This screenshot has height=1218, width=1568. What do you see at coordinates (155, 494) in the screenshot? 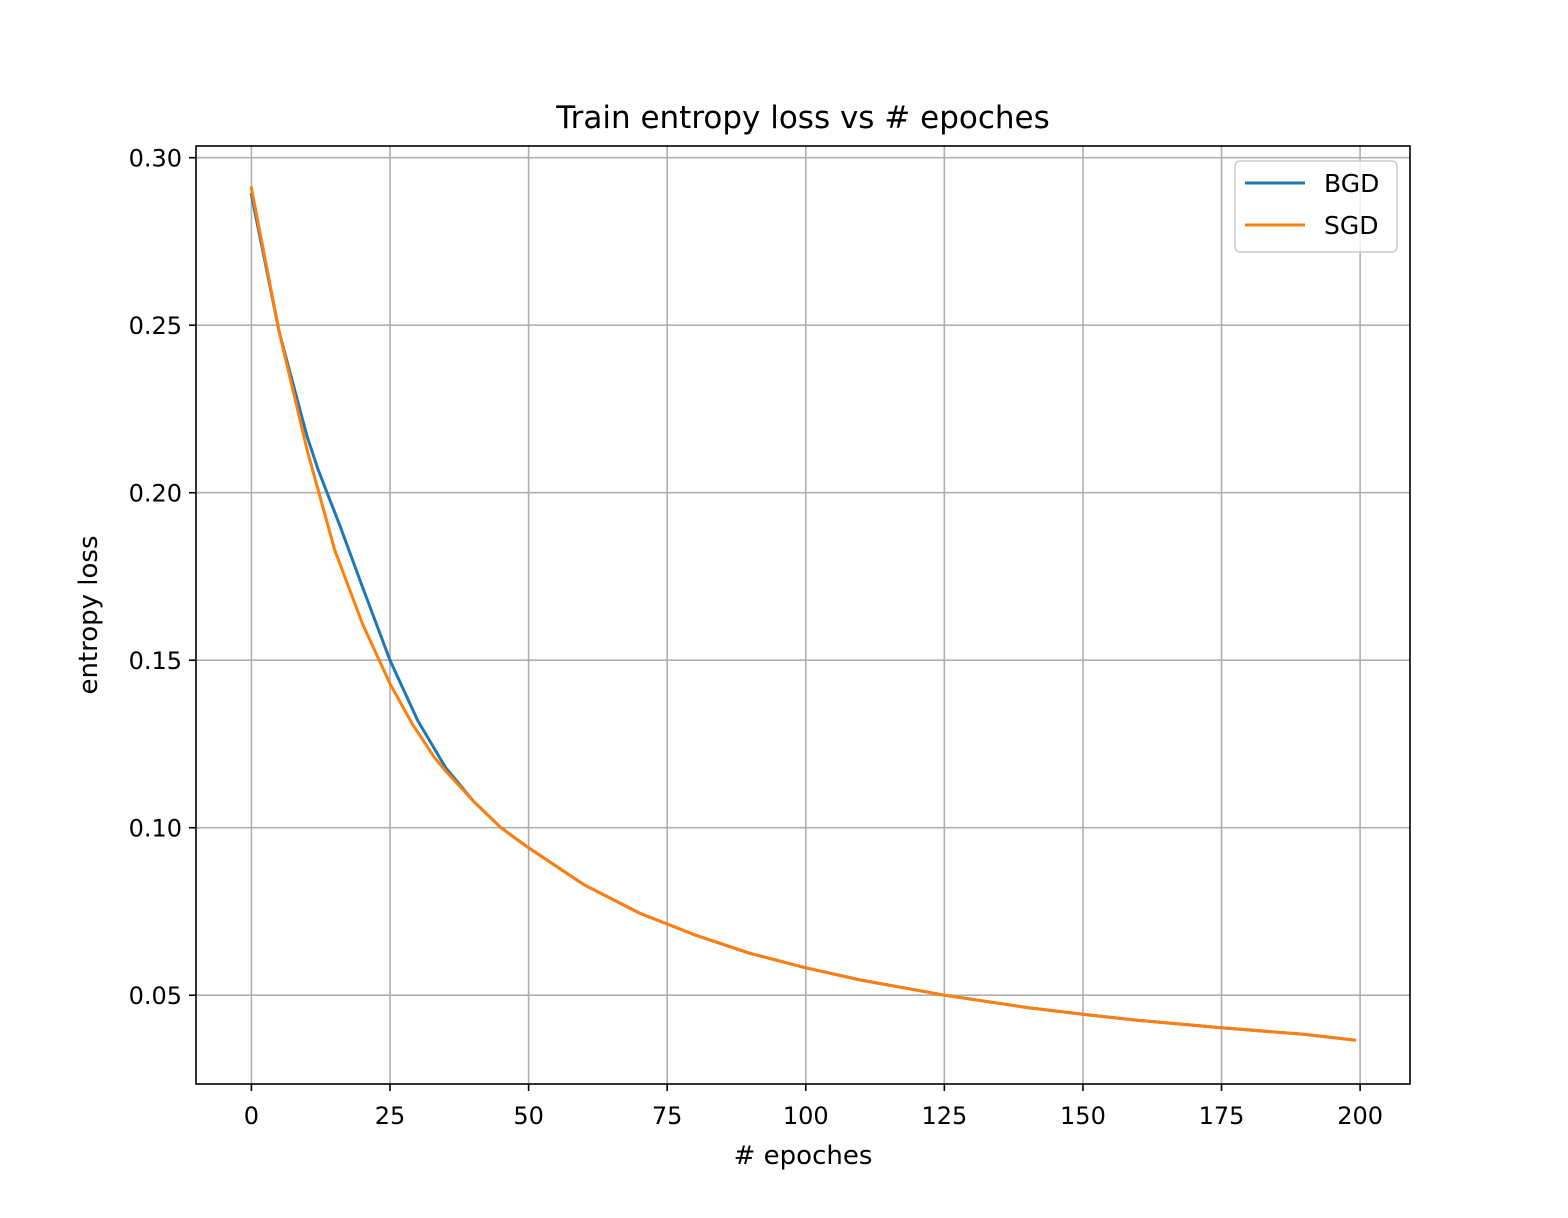
I see `y-tick-label: 0.20` at bounding box center [155, 494].